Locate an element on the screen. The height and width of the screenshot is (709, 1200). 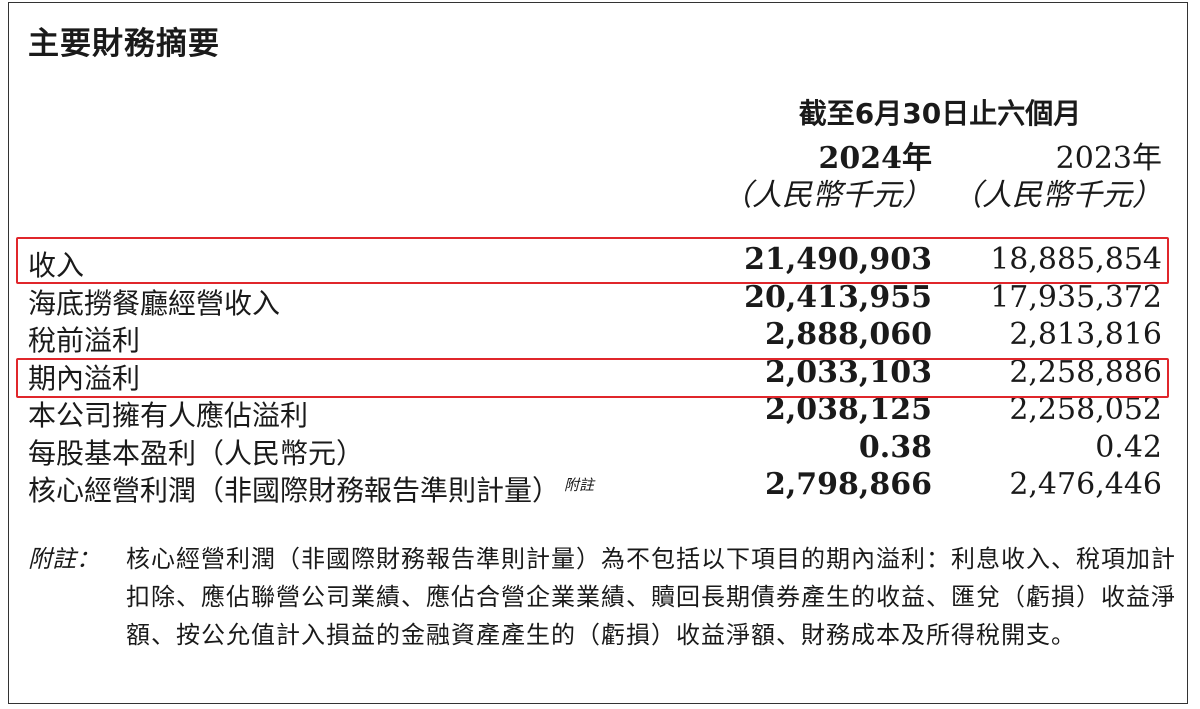
table-row-revenue: 收入 21,490,903 18,885,854 is located at coordinates (600, 261).